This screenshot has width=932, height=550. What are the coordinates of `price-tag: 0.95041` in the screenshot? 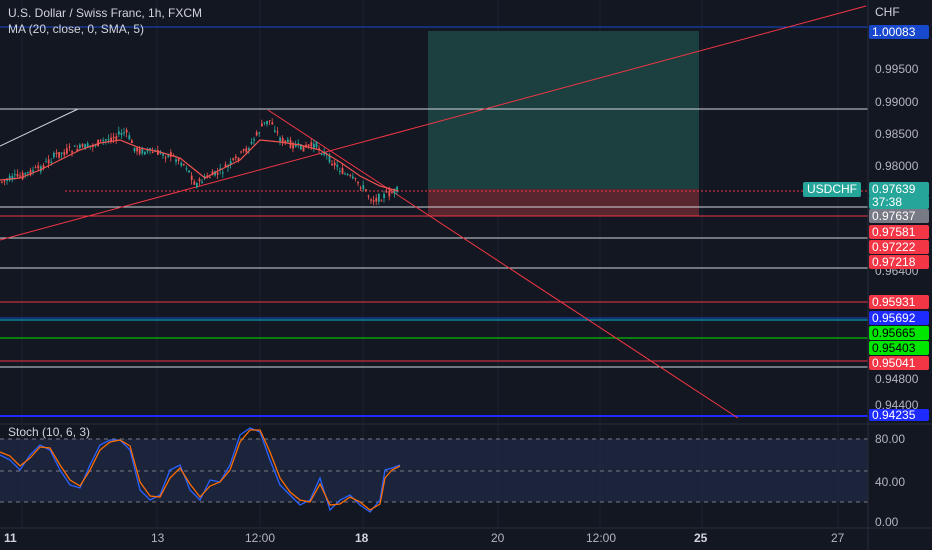 It's located at (899, 363).